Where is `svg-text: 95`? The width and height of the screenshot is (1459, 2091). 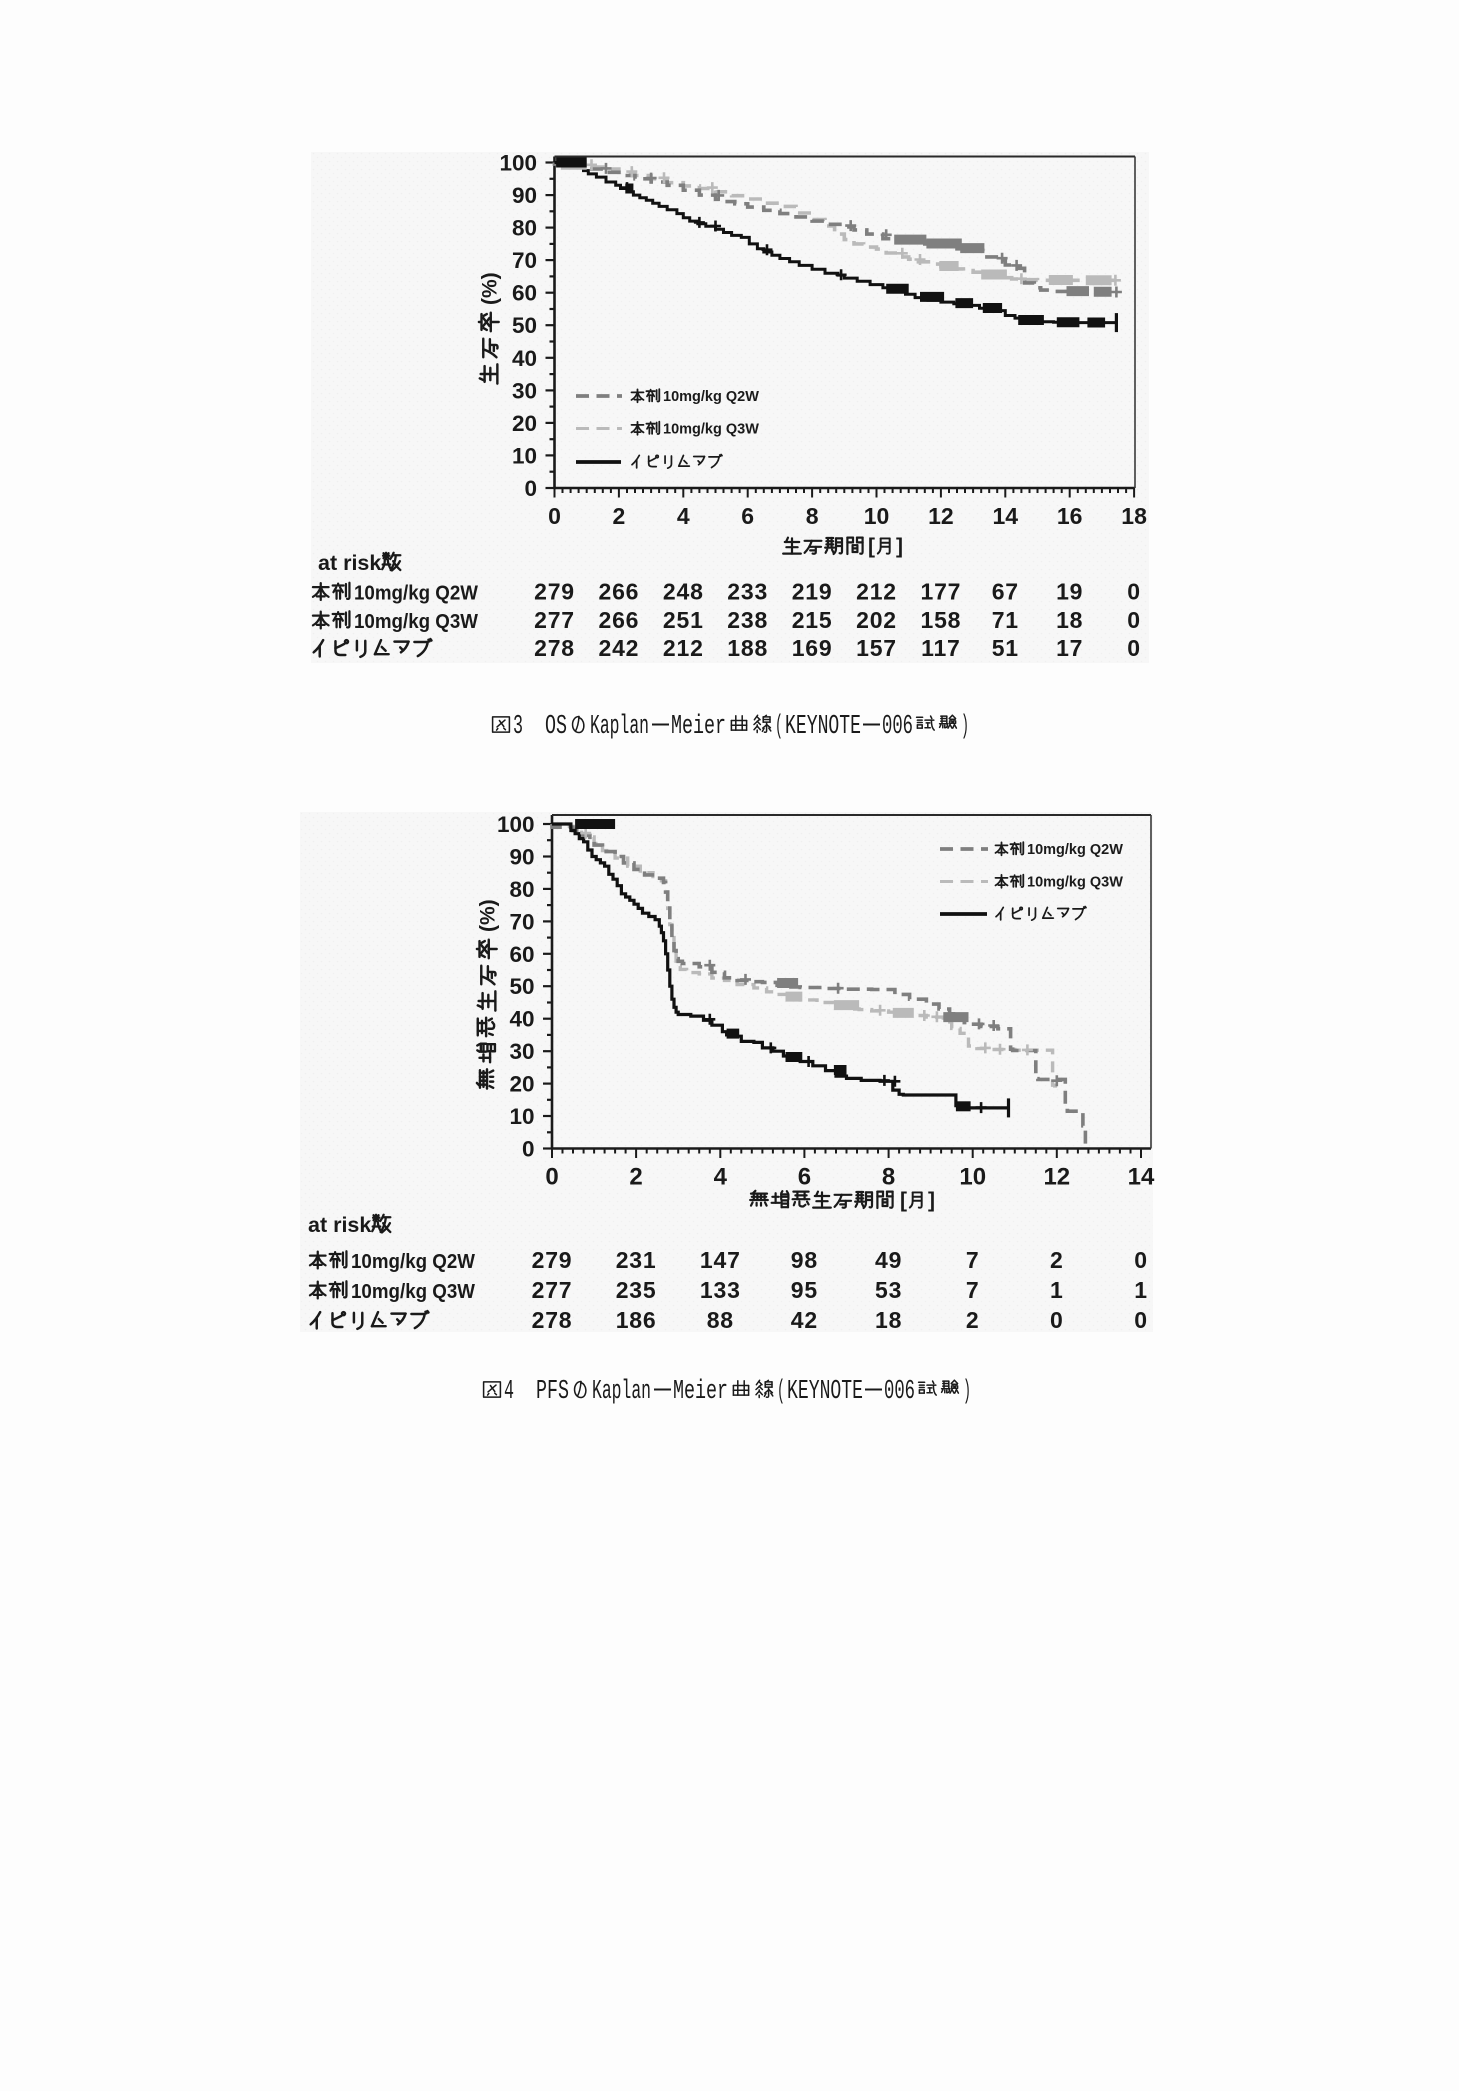
svg-text: 95 is located at coordinates (804, 1290).